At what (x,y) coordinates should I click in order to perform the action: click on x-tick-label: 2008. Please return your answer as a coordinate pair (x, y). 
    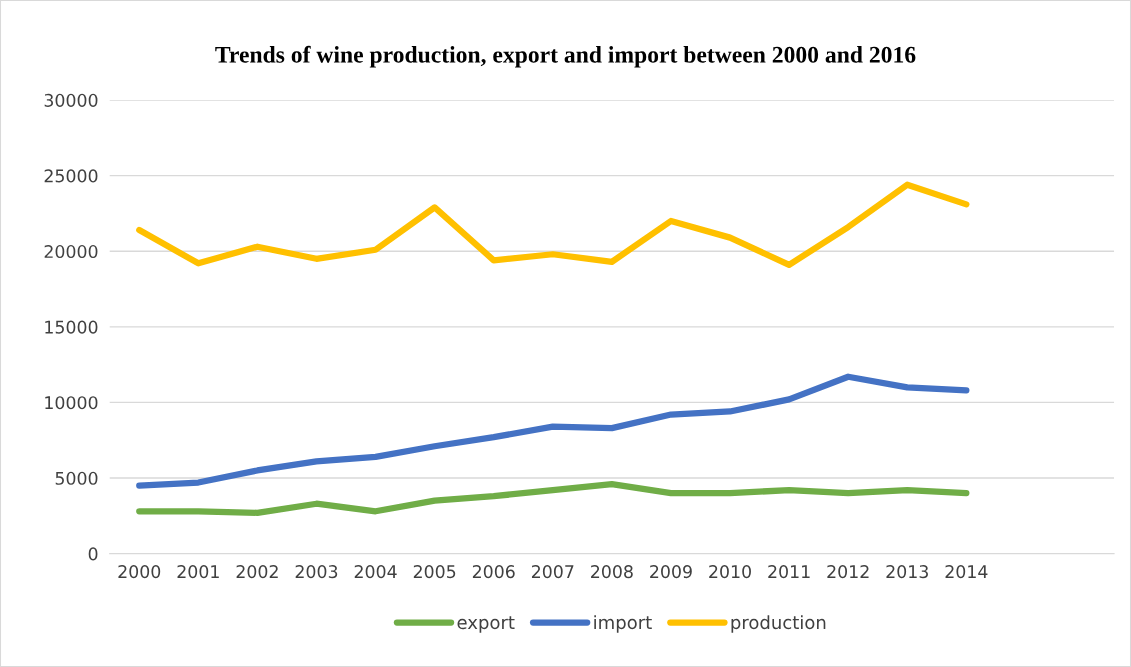
    Looking at the image, I should click on (612, 572).